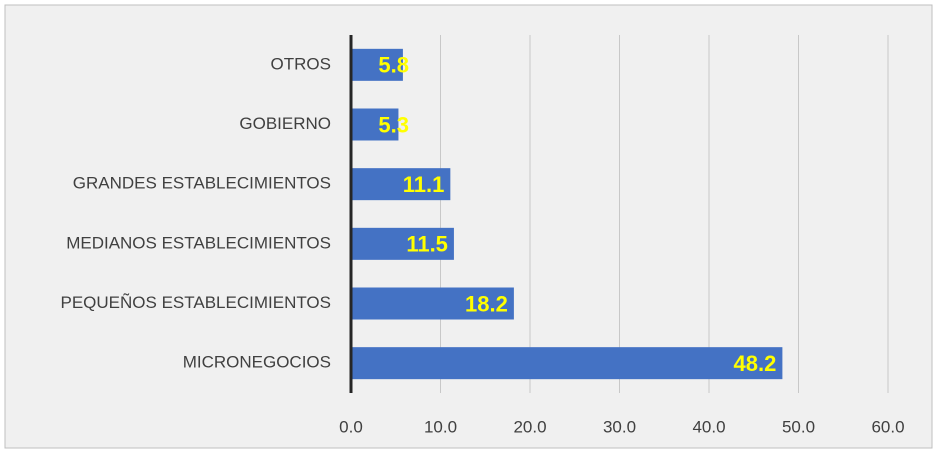  I want to click on y-tick-label: MEDIANOS ESTABLECIMIENTOS, so click(198, 242).